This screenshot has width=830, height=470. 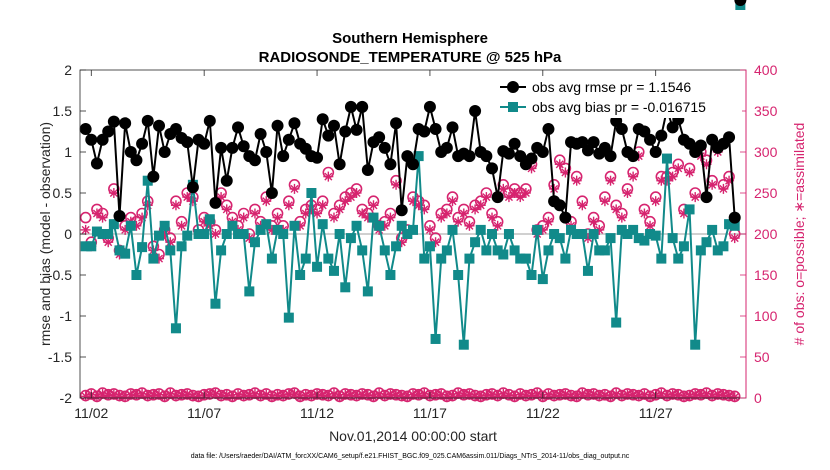 What do you see at coordinates (68, 152) in the screenshot?
I see `y-tick-label: 1` at bounding box center [68, 152].